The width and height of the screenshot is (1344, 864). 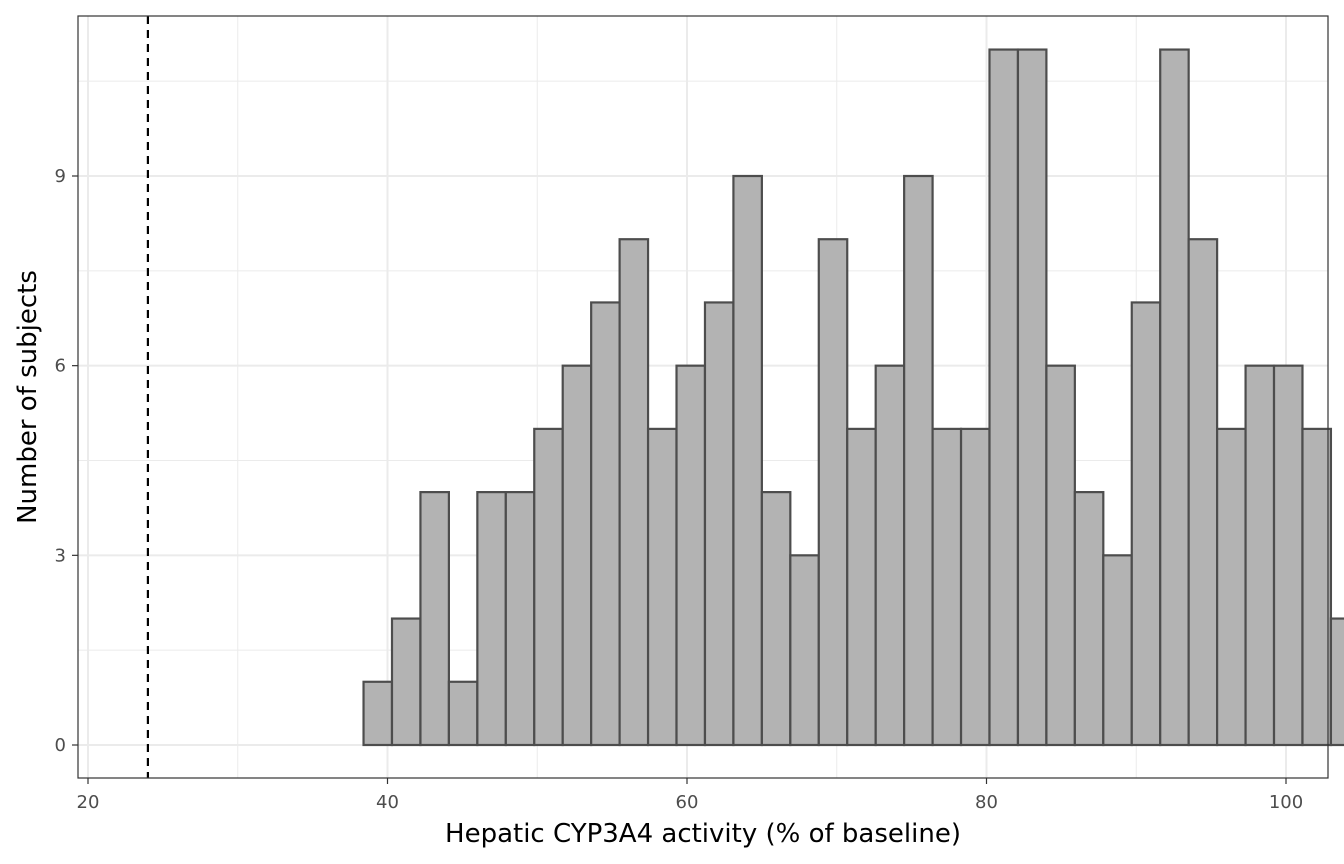 I want to click on y-tick-label: 0, so click(x=60, y=745).